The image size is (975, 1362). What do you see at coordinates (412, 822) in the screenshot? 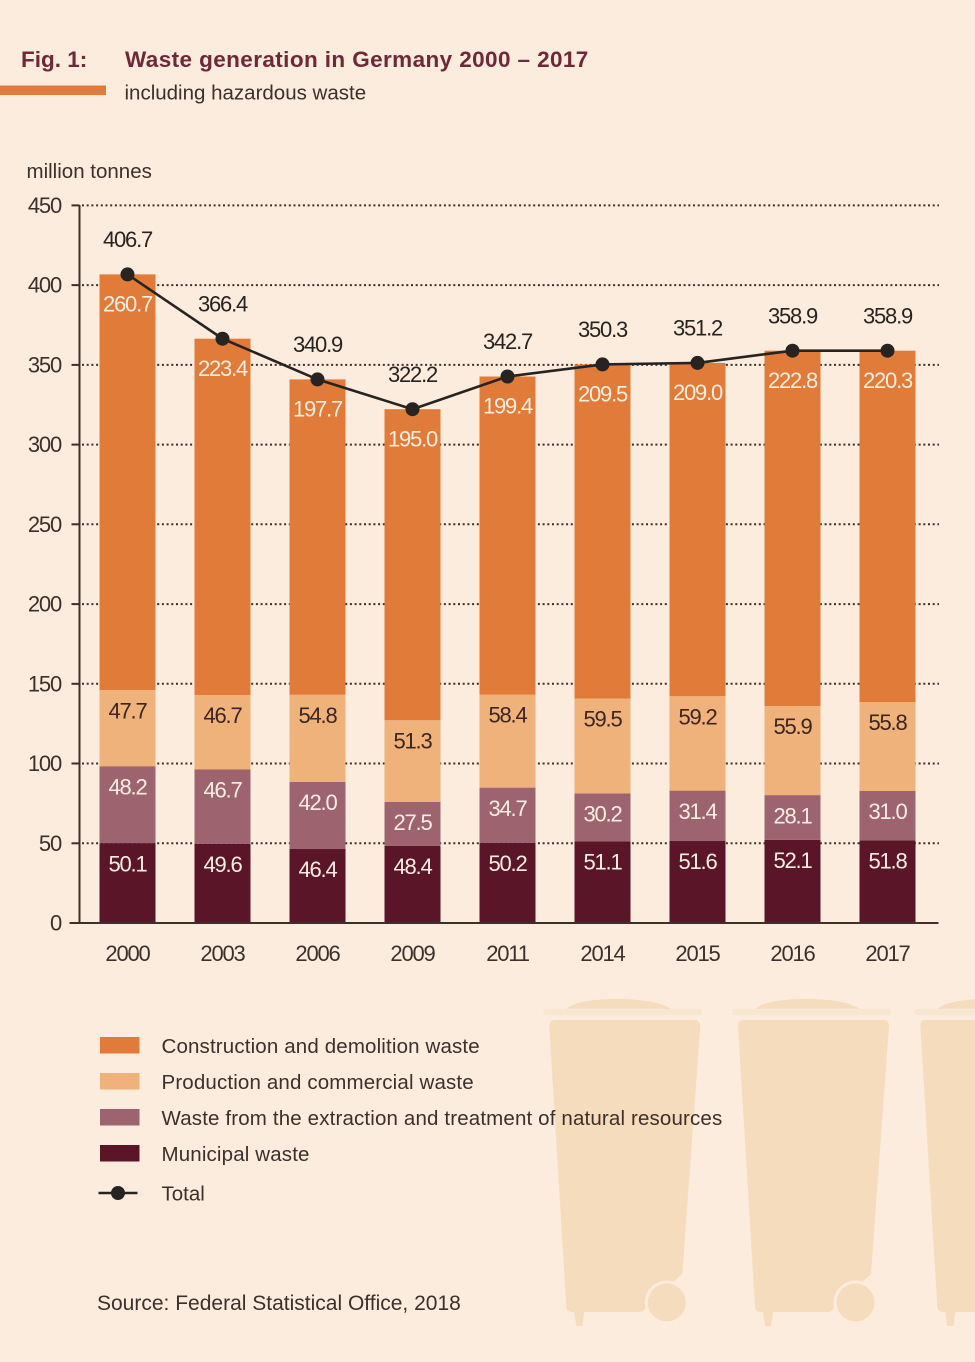
I see `svg-text: 27.5` at bounding box center [412, 822].